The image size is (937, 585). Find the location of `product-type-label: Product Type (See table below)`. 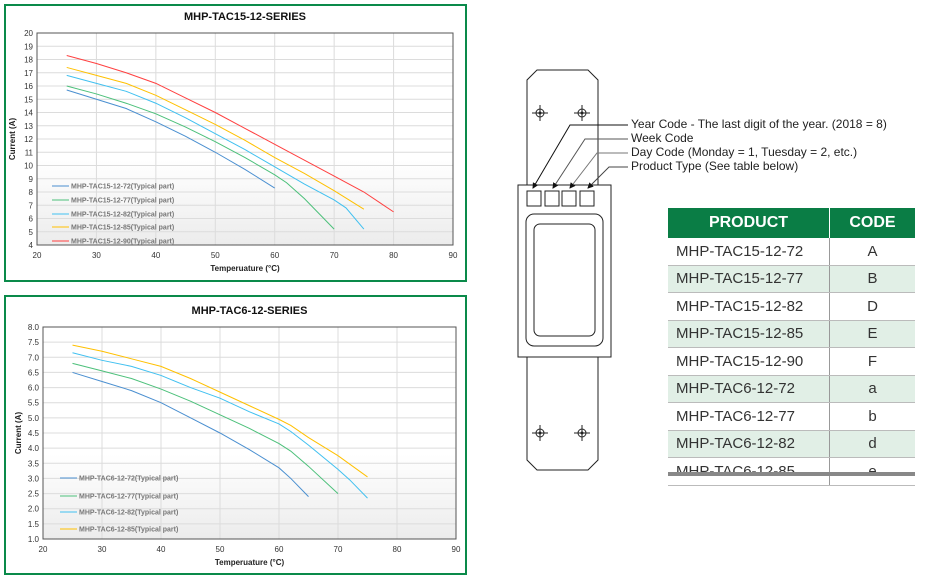

product-type-label: Product Type (See table below) is located at coordinates (715, 166).